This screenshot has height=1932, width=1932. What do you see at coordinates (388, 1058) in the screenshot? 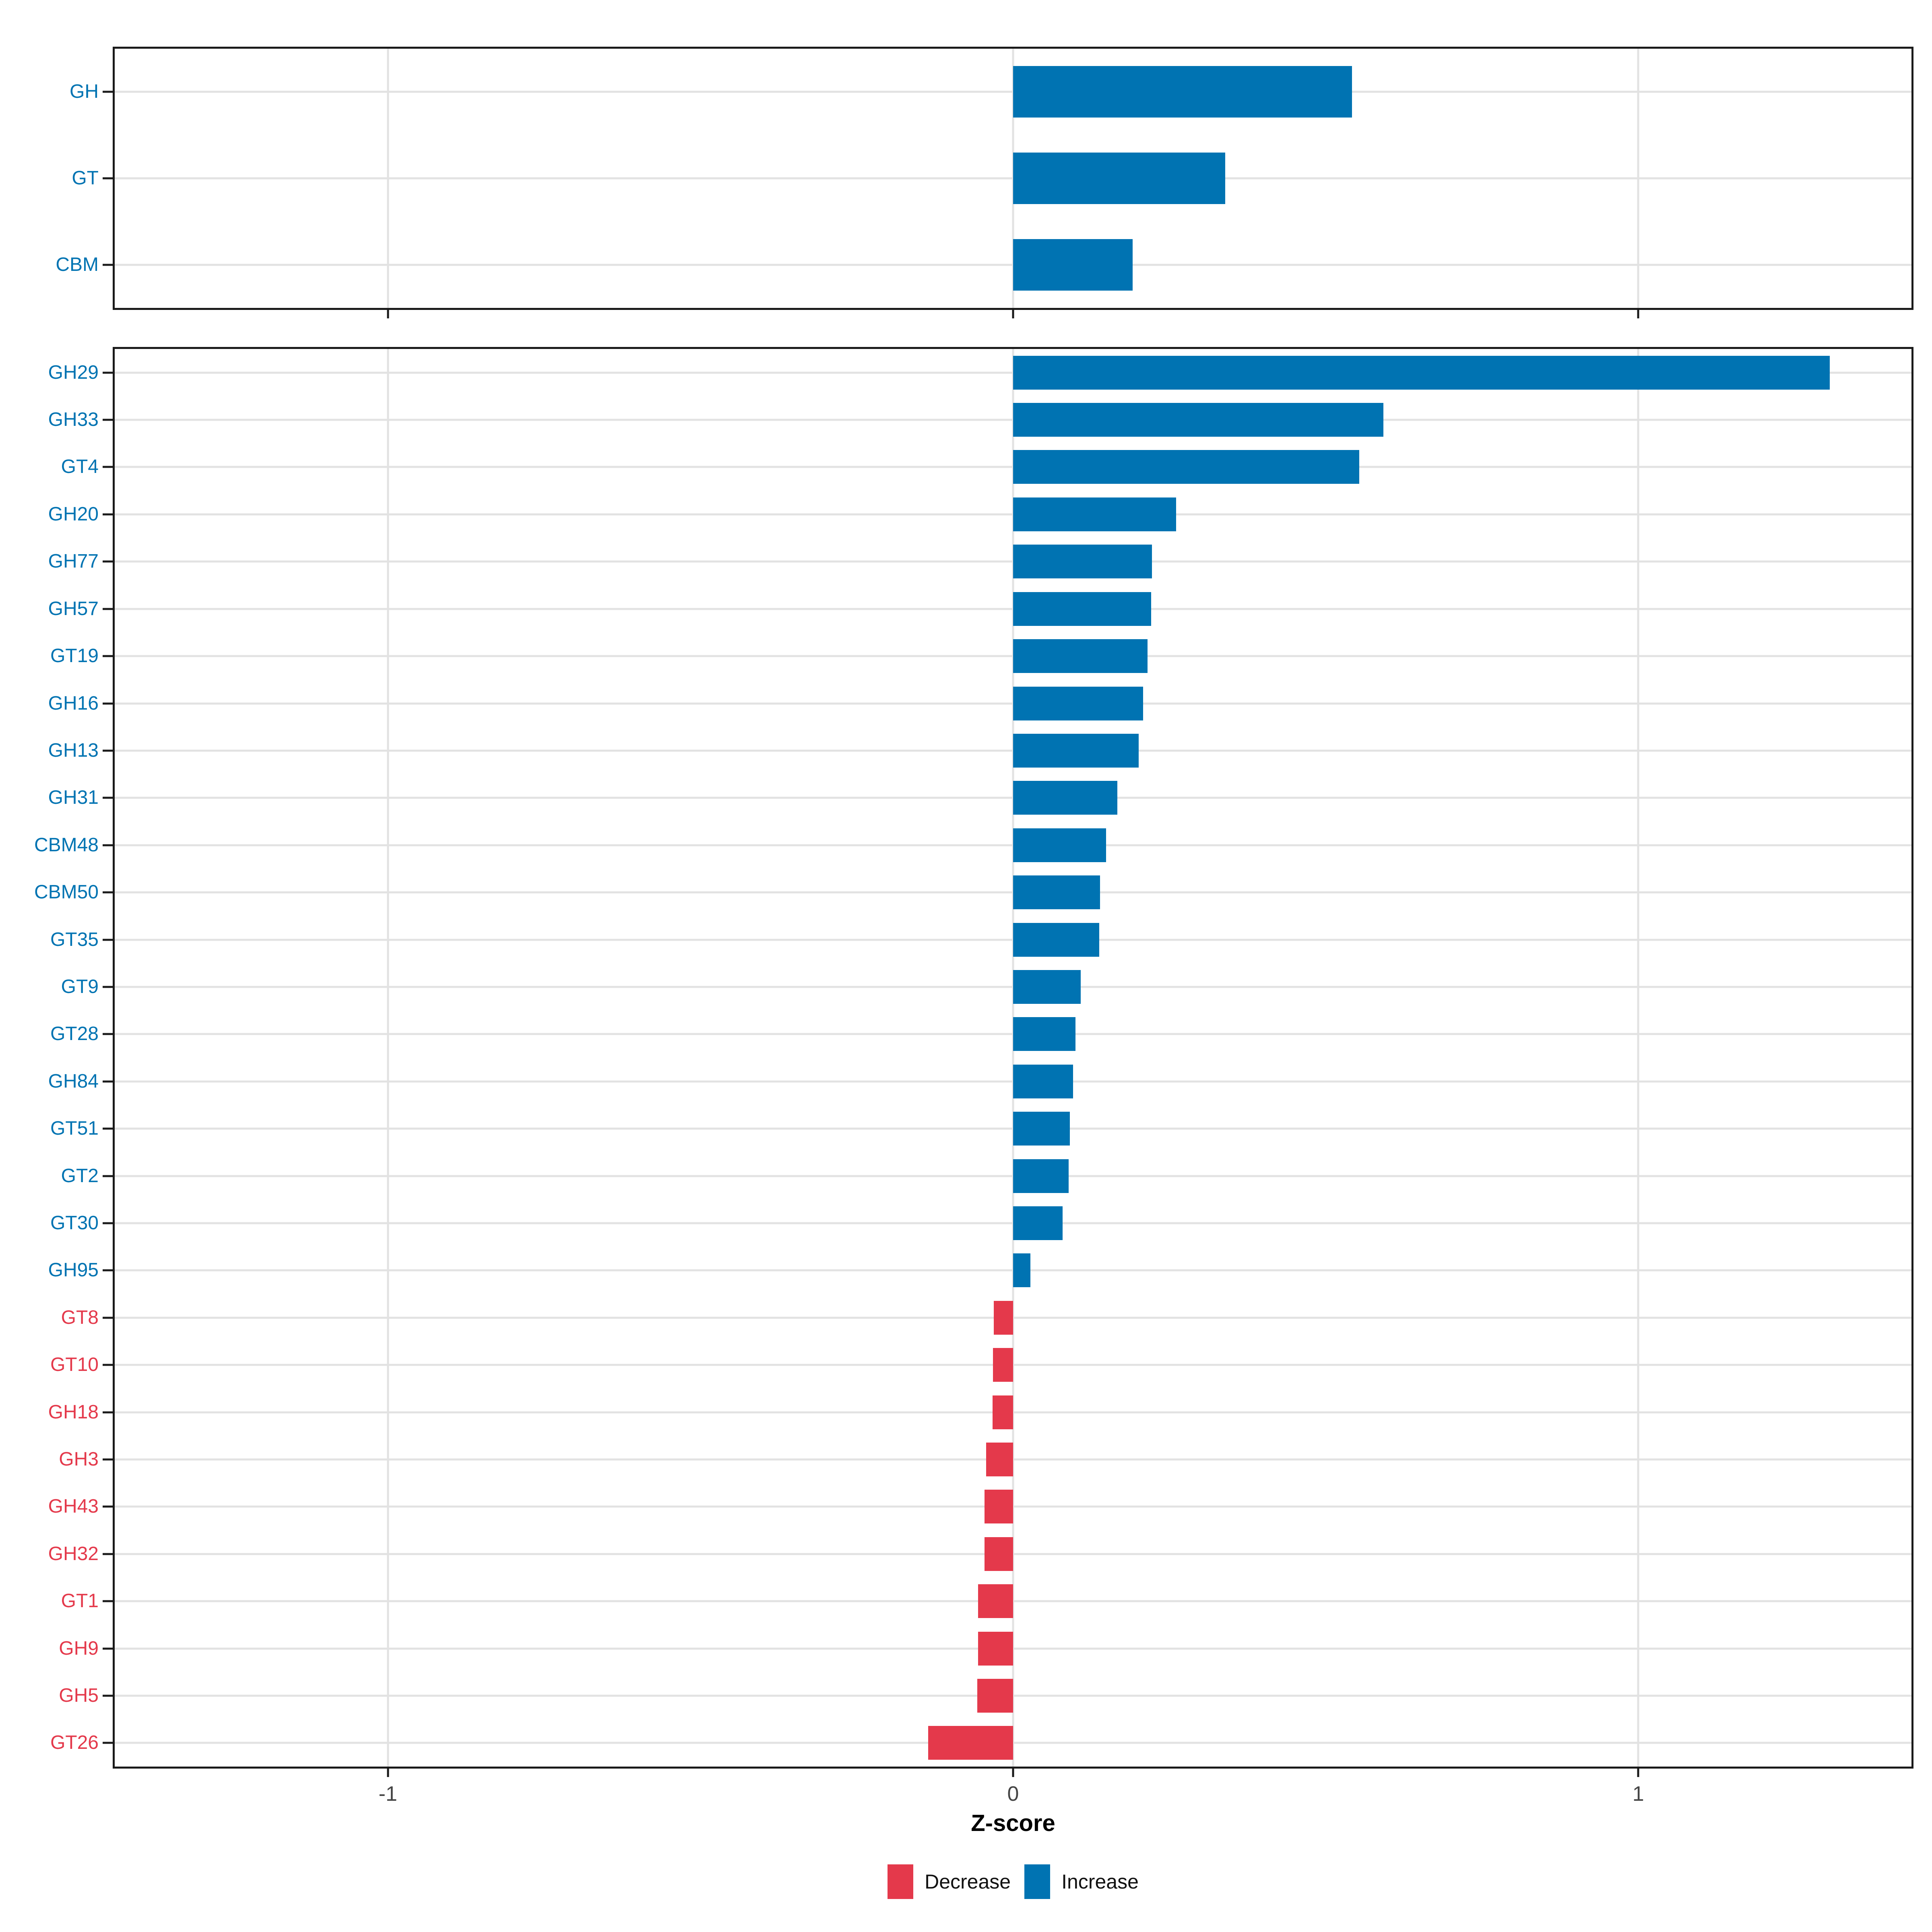
I see `v-gridline--1` at bounding box center [388, 1058].